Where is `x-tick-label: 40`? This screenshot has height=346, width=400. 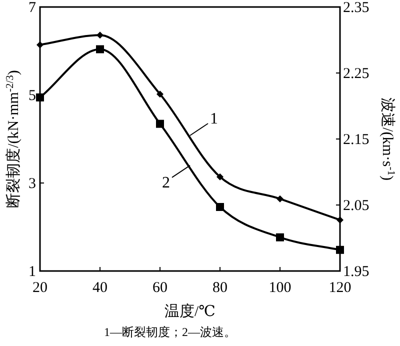 x-tick-label: 40 is located at coordinates (100, 288).